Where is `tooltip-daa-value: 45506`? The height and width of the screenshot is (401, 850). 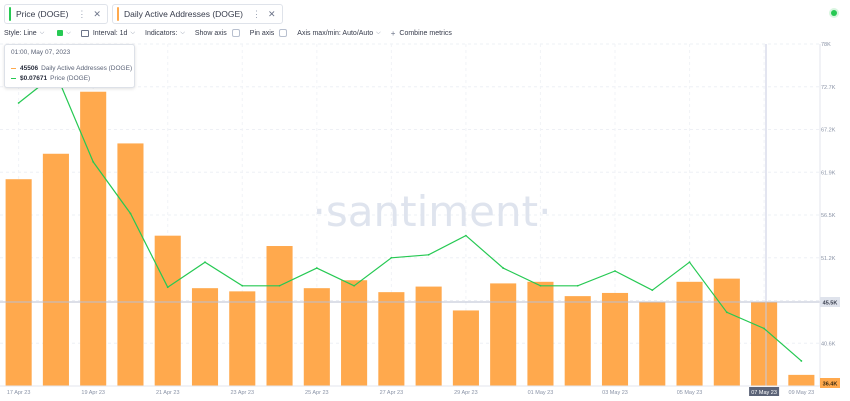
tooltip-daa-value: 45506 is located at coordinates (29, 68).